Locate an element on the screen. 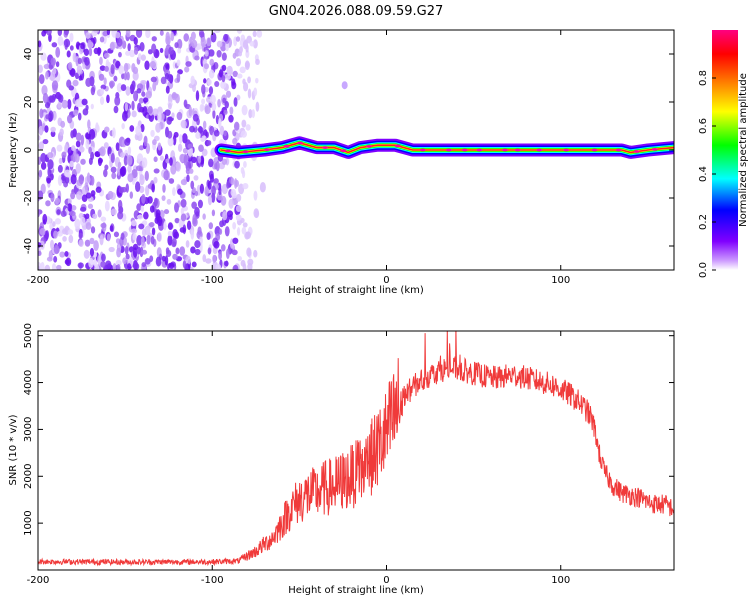 The image size is (750, 600). y-tick-label: 2000 is located at coordinates (28, 476).